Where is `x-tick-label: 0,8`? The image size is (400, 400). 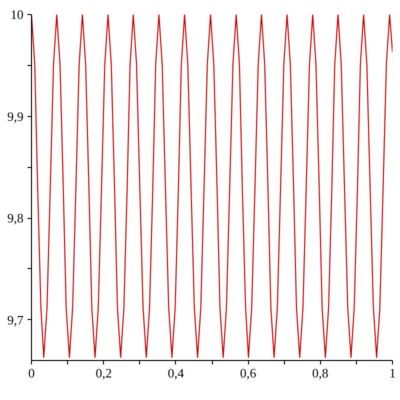 x-tick-label: 0,8 is located at coordinates (320, 373).